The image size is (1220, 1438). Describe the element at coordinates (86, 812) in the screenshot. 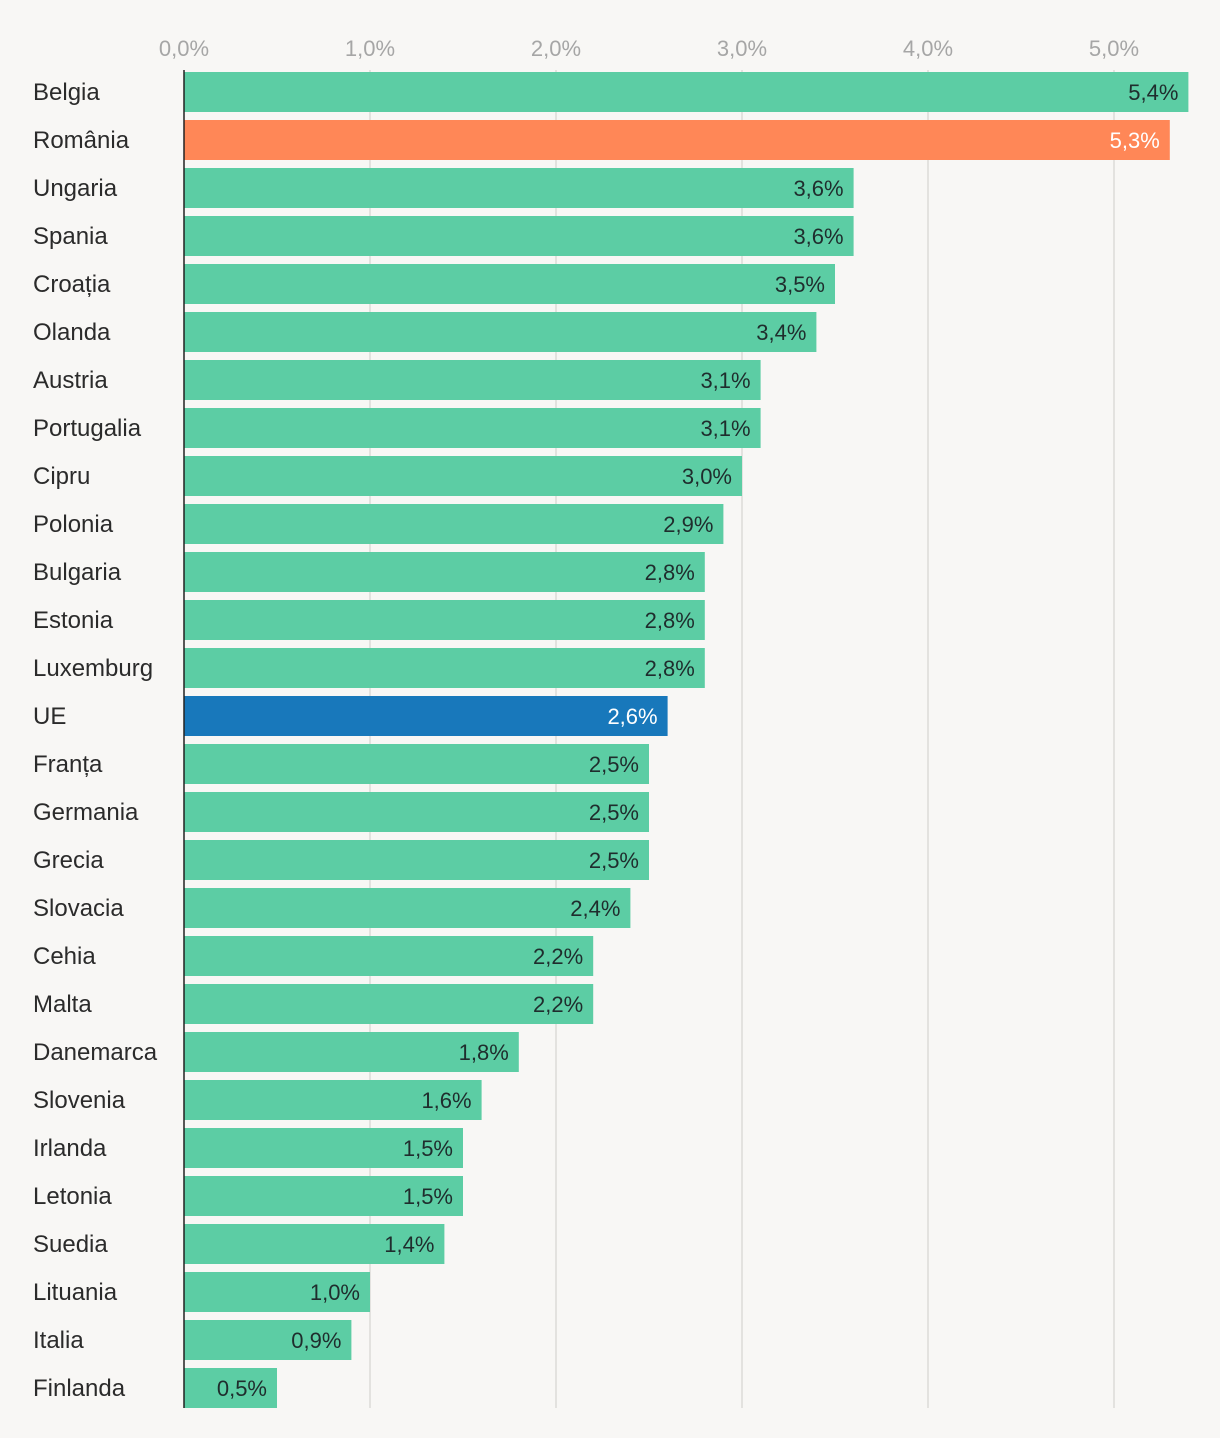

I see `category-label: Germania` at that location.